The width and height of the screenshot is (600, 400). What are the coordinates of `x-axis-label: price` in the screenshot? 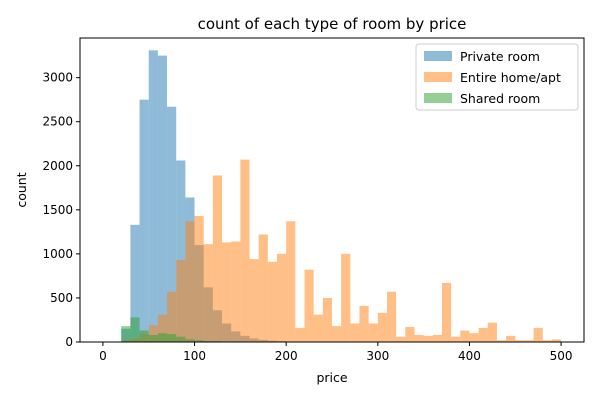 It's located at (331, 377).